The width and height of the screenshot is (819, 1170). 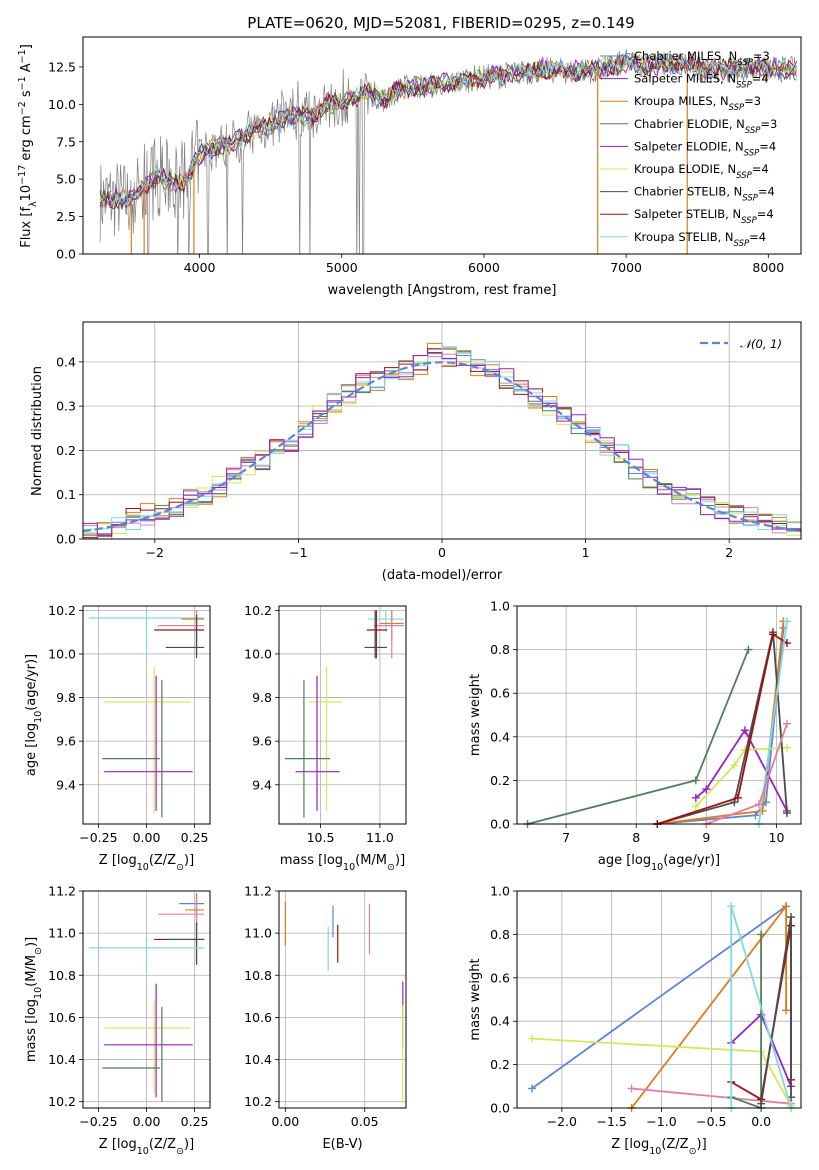 I want to click on axes: 10.5 11.0 9.4 9.6 9.8 10.0 10.2, so click(x=319, y=724).